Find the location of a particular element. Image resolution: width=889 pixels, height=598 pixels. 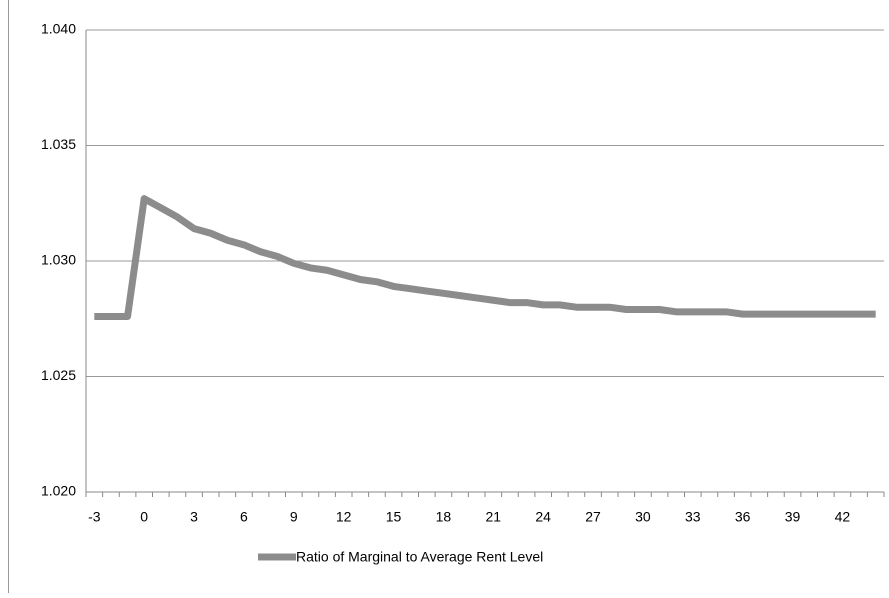

x-tick-label: 3 is located at coordinates (194, 517).